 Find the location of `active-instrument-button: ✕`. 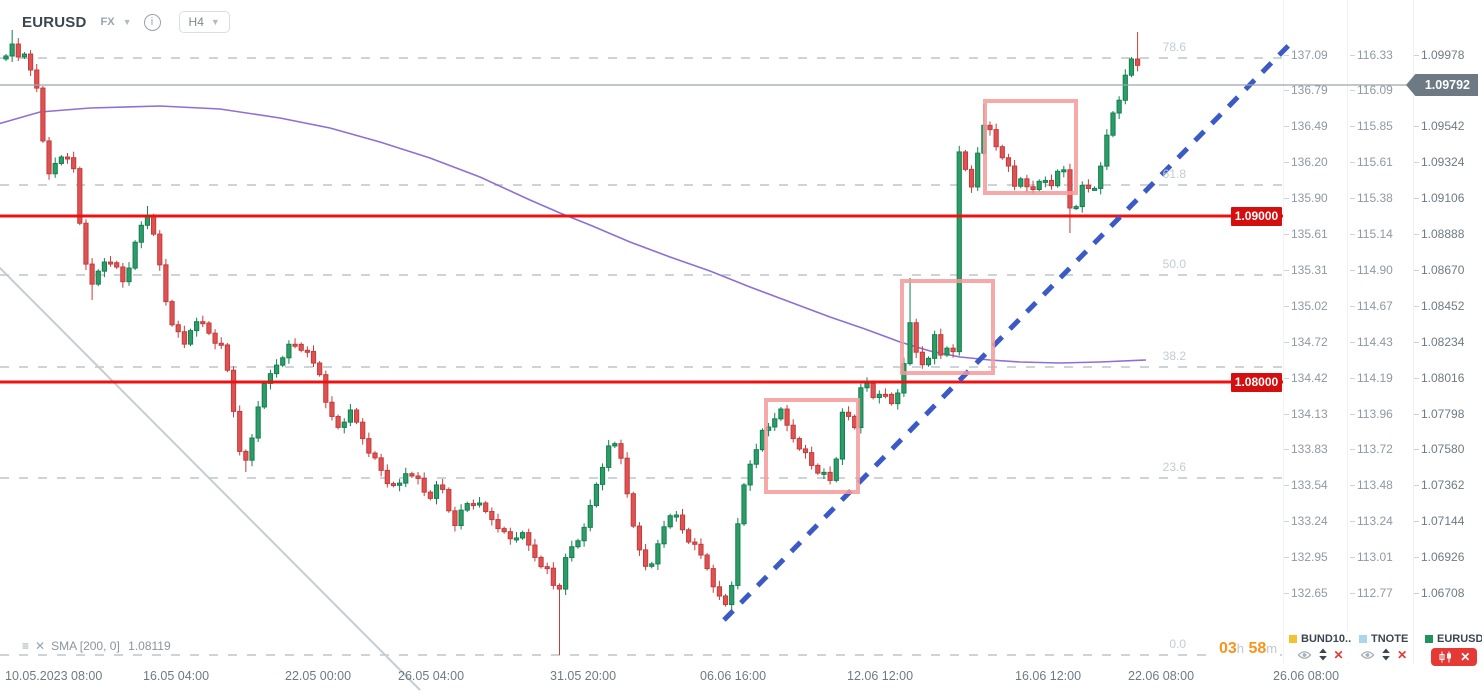

active-instrument-button: ✕ is located at coordinates (1454, 657).